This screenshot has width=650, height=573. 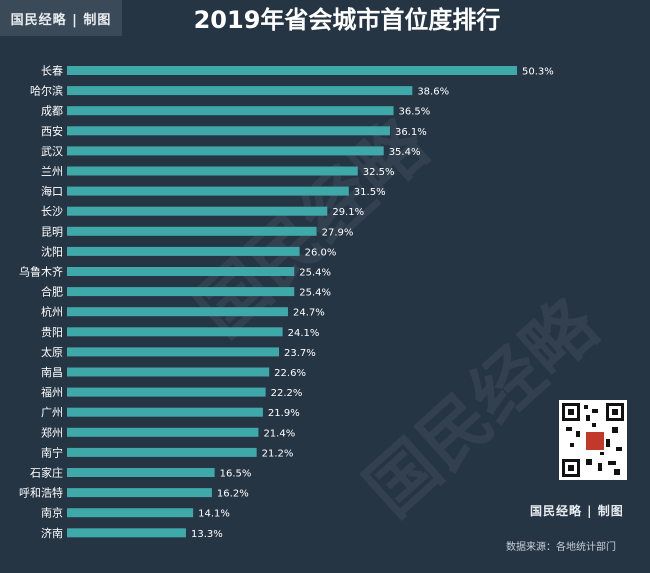 I want to click on category-label: 贵阳, so click(x=52, y=332).